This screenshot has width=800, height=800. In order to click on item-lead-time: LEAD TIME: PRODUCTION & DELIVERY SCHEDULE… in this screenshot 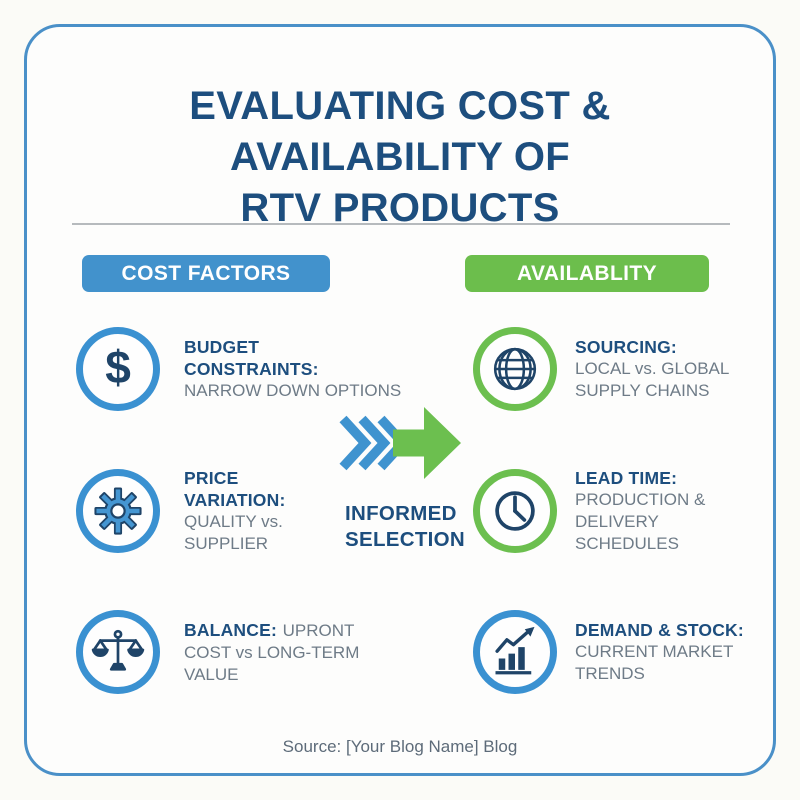, I will do `click(633, 511)`.